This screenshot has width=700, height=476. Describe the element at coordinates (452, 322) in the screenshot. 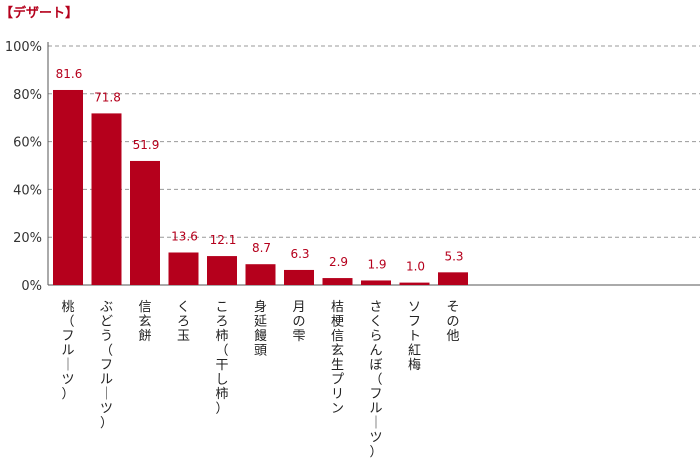

I see `category-label: その他` at that location.